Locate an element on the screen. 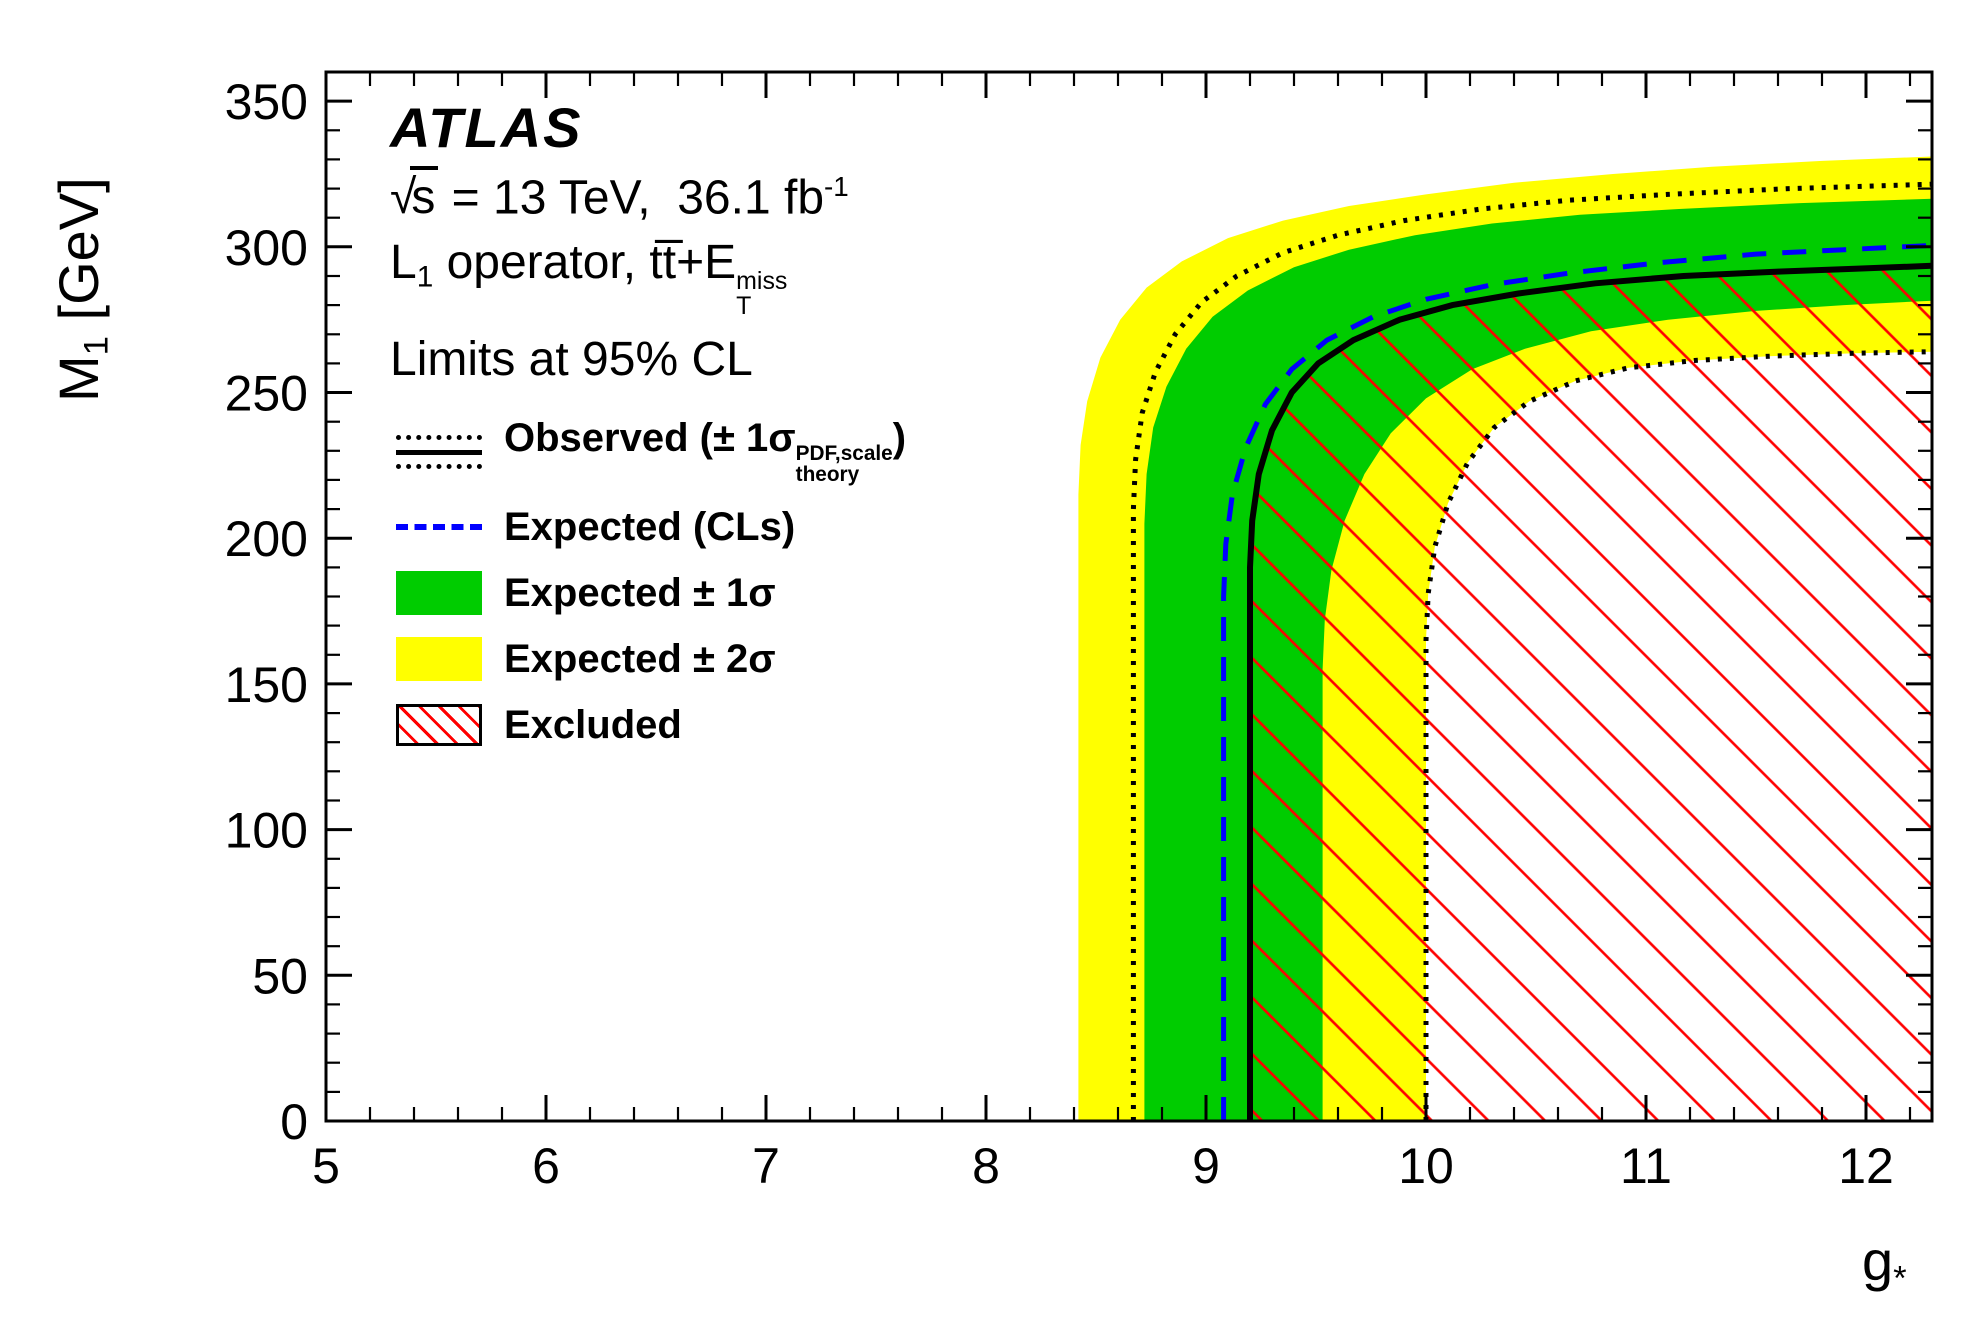 This screenshot has height=1344, width=1980. svg-text: 250 is located at coordinates (266, 394).